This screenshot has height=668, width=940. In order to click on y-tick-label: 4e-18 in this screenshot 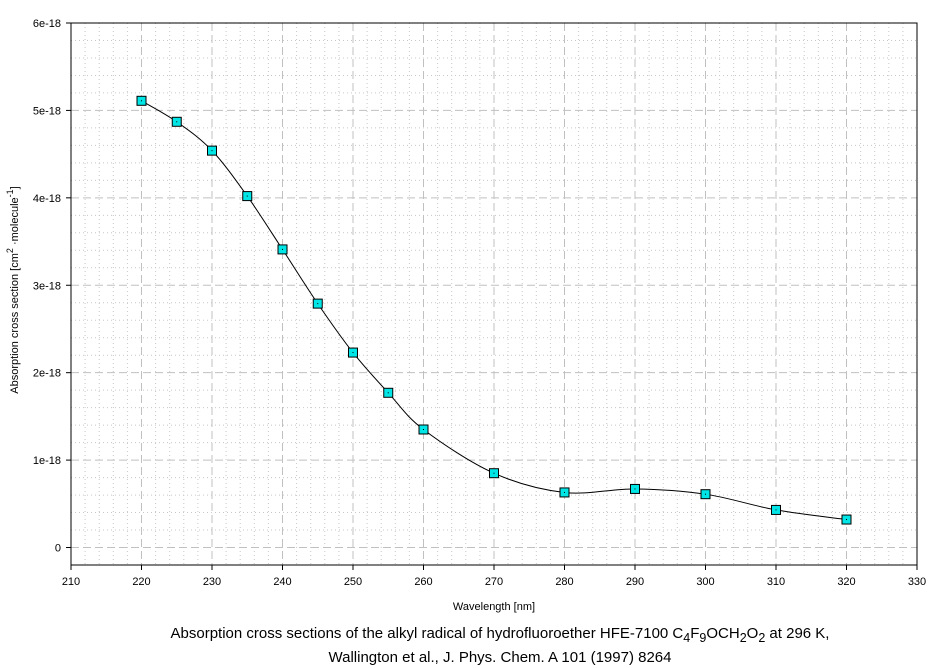, I will do `click(47, 199)`.